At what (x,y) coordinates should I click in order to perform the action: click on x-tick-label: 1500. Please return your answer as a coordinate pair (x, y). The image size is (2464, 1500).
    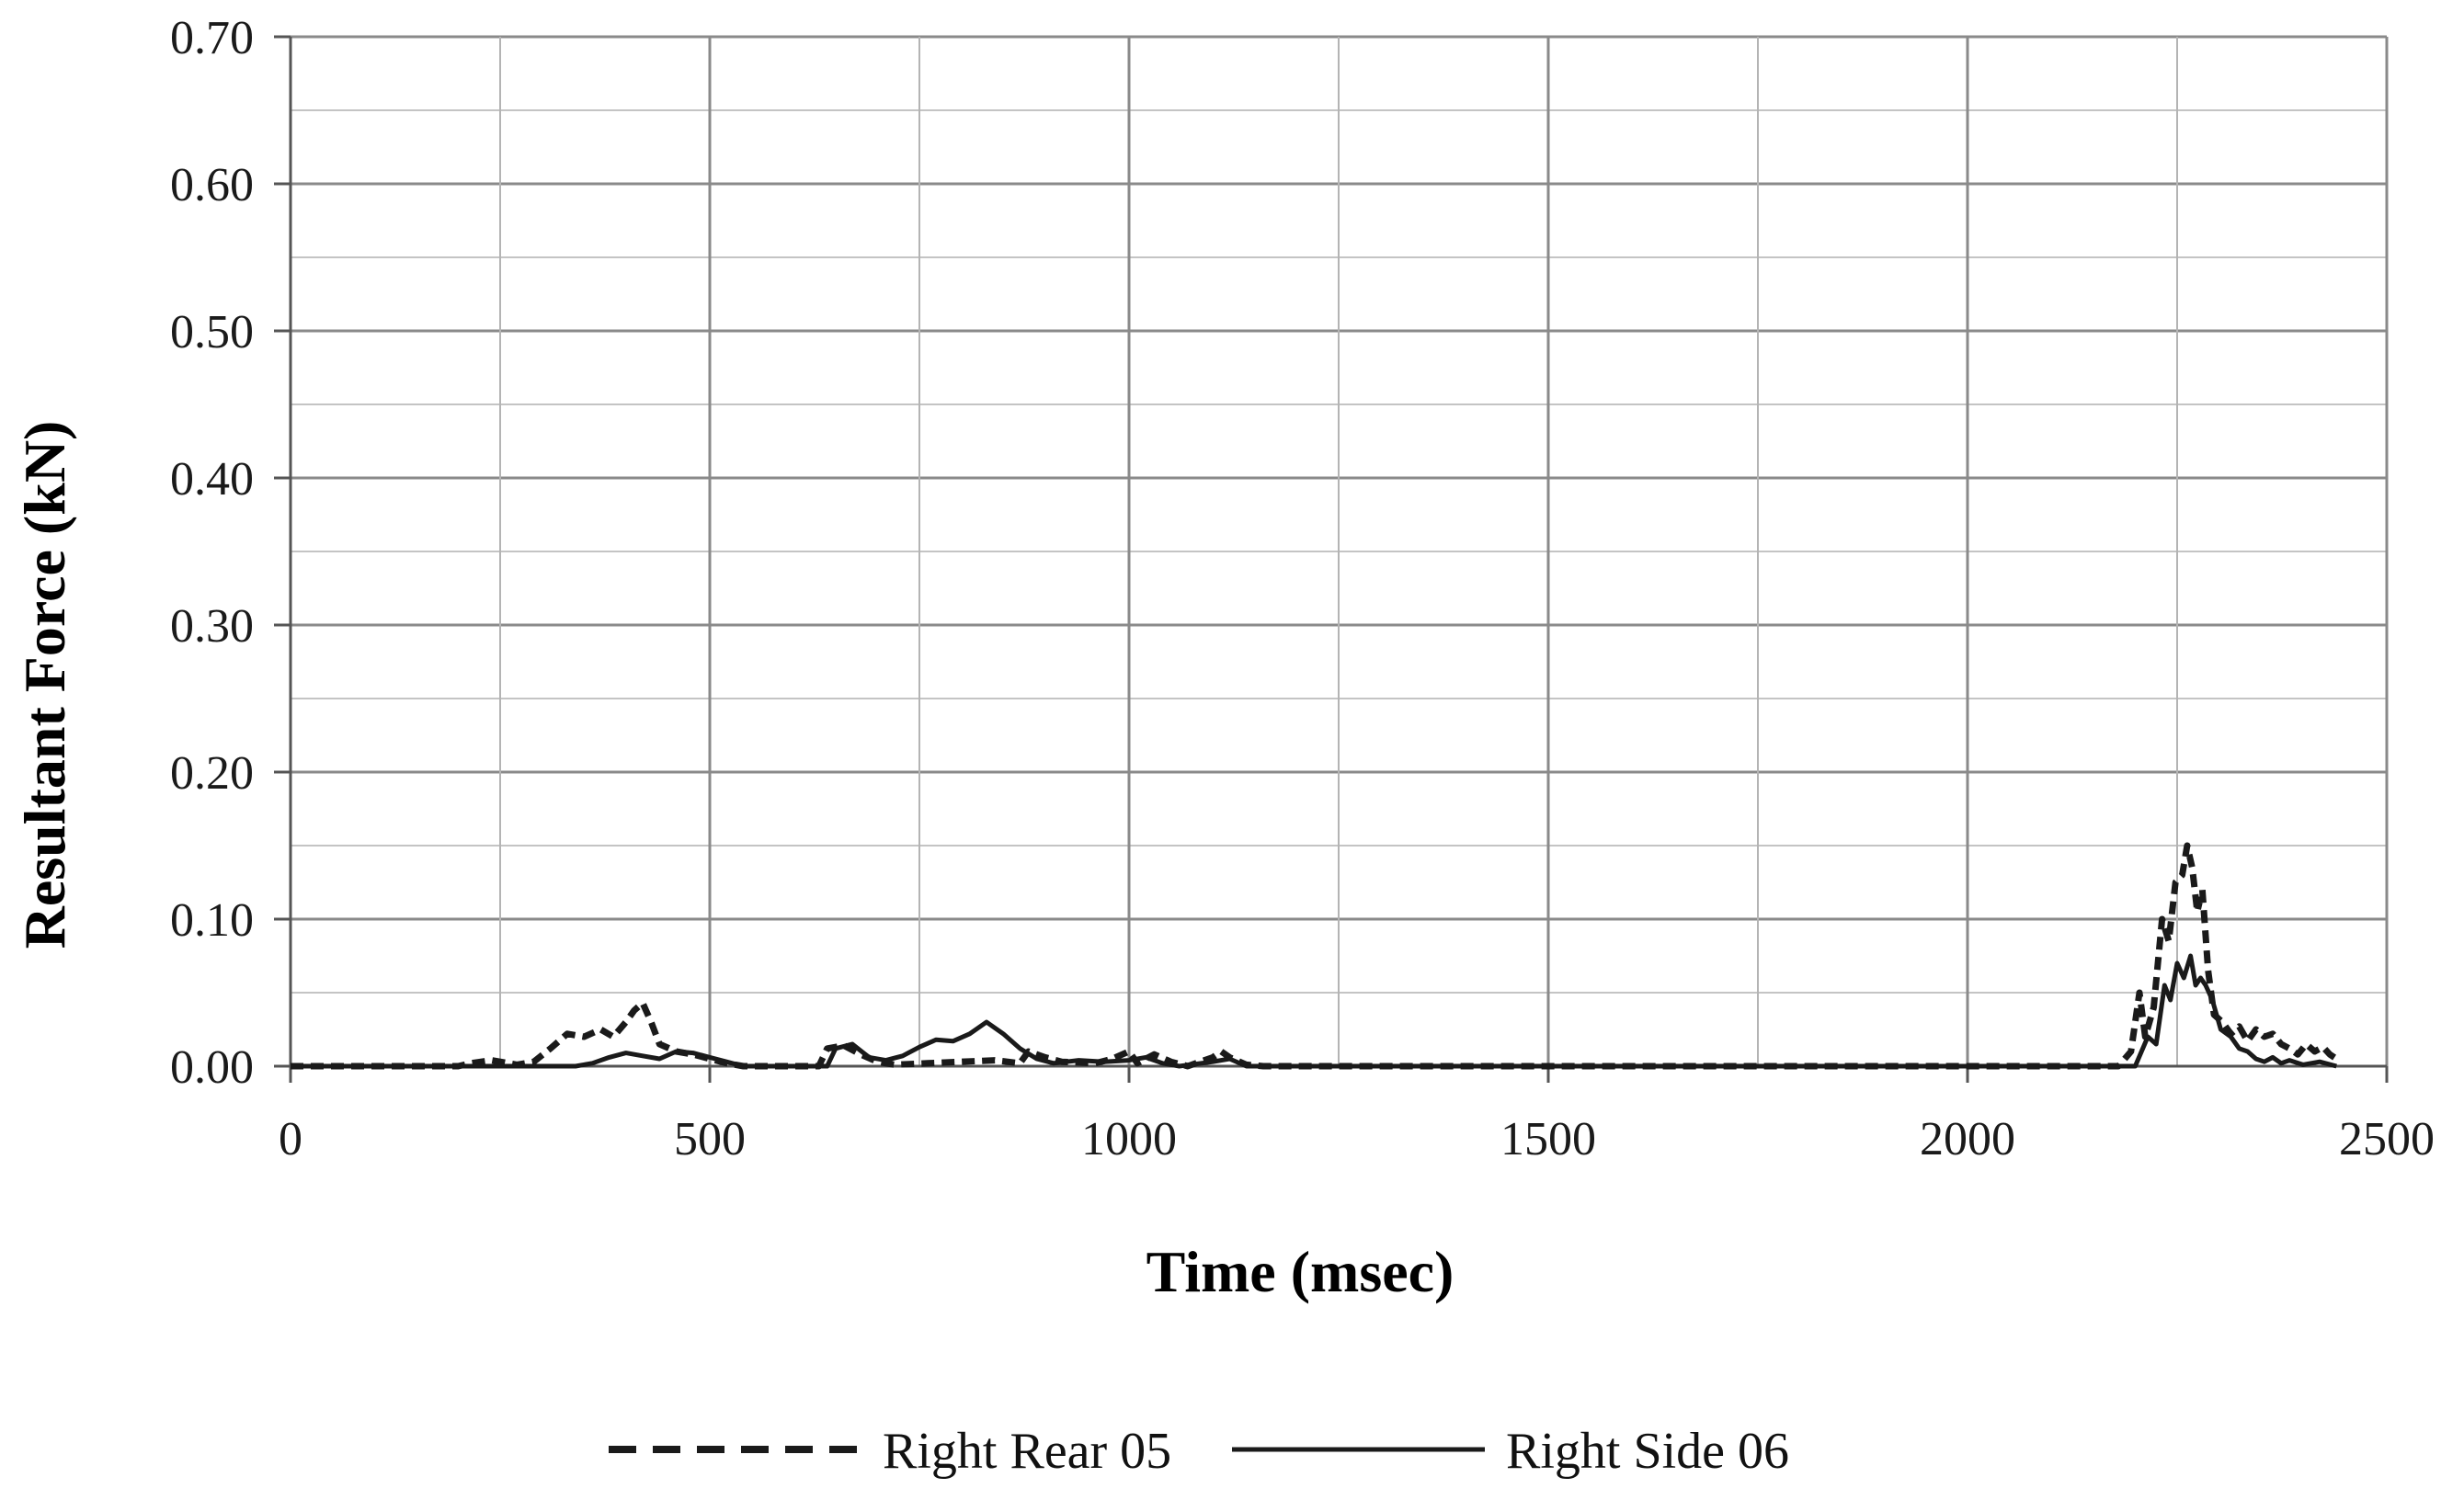
    Looking at the image, I should click on (1548, 1139).